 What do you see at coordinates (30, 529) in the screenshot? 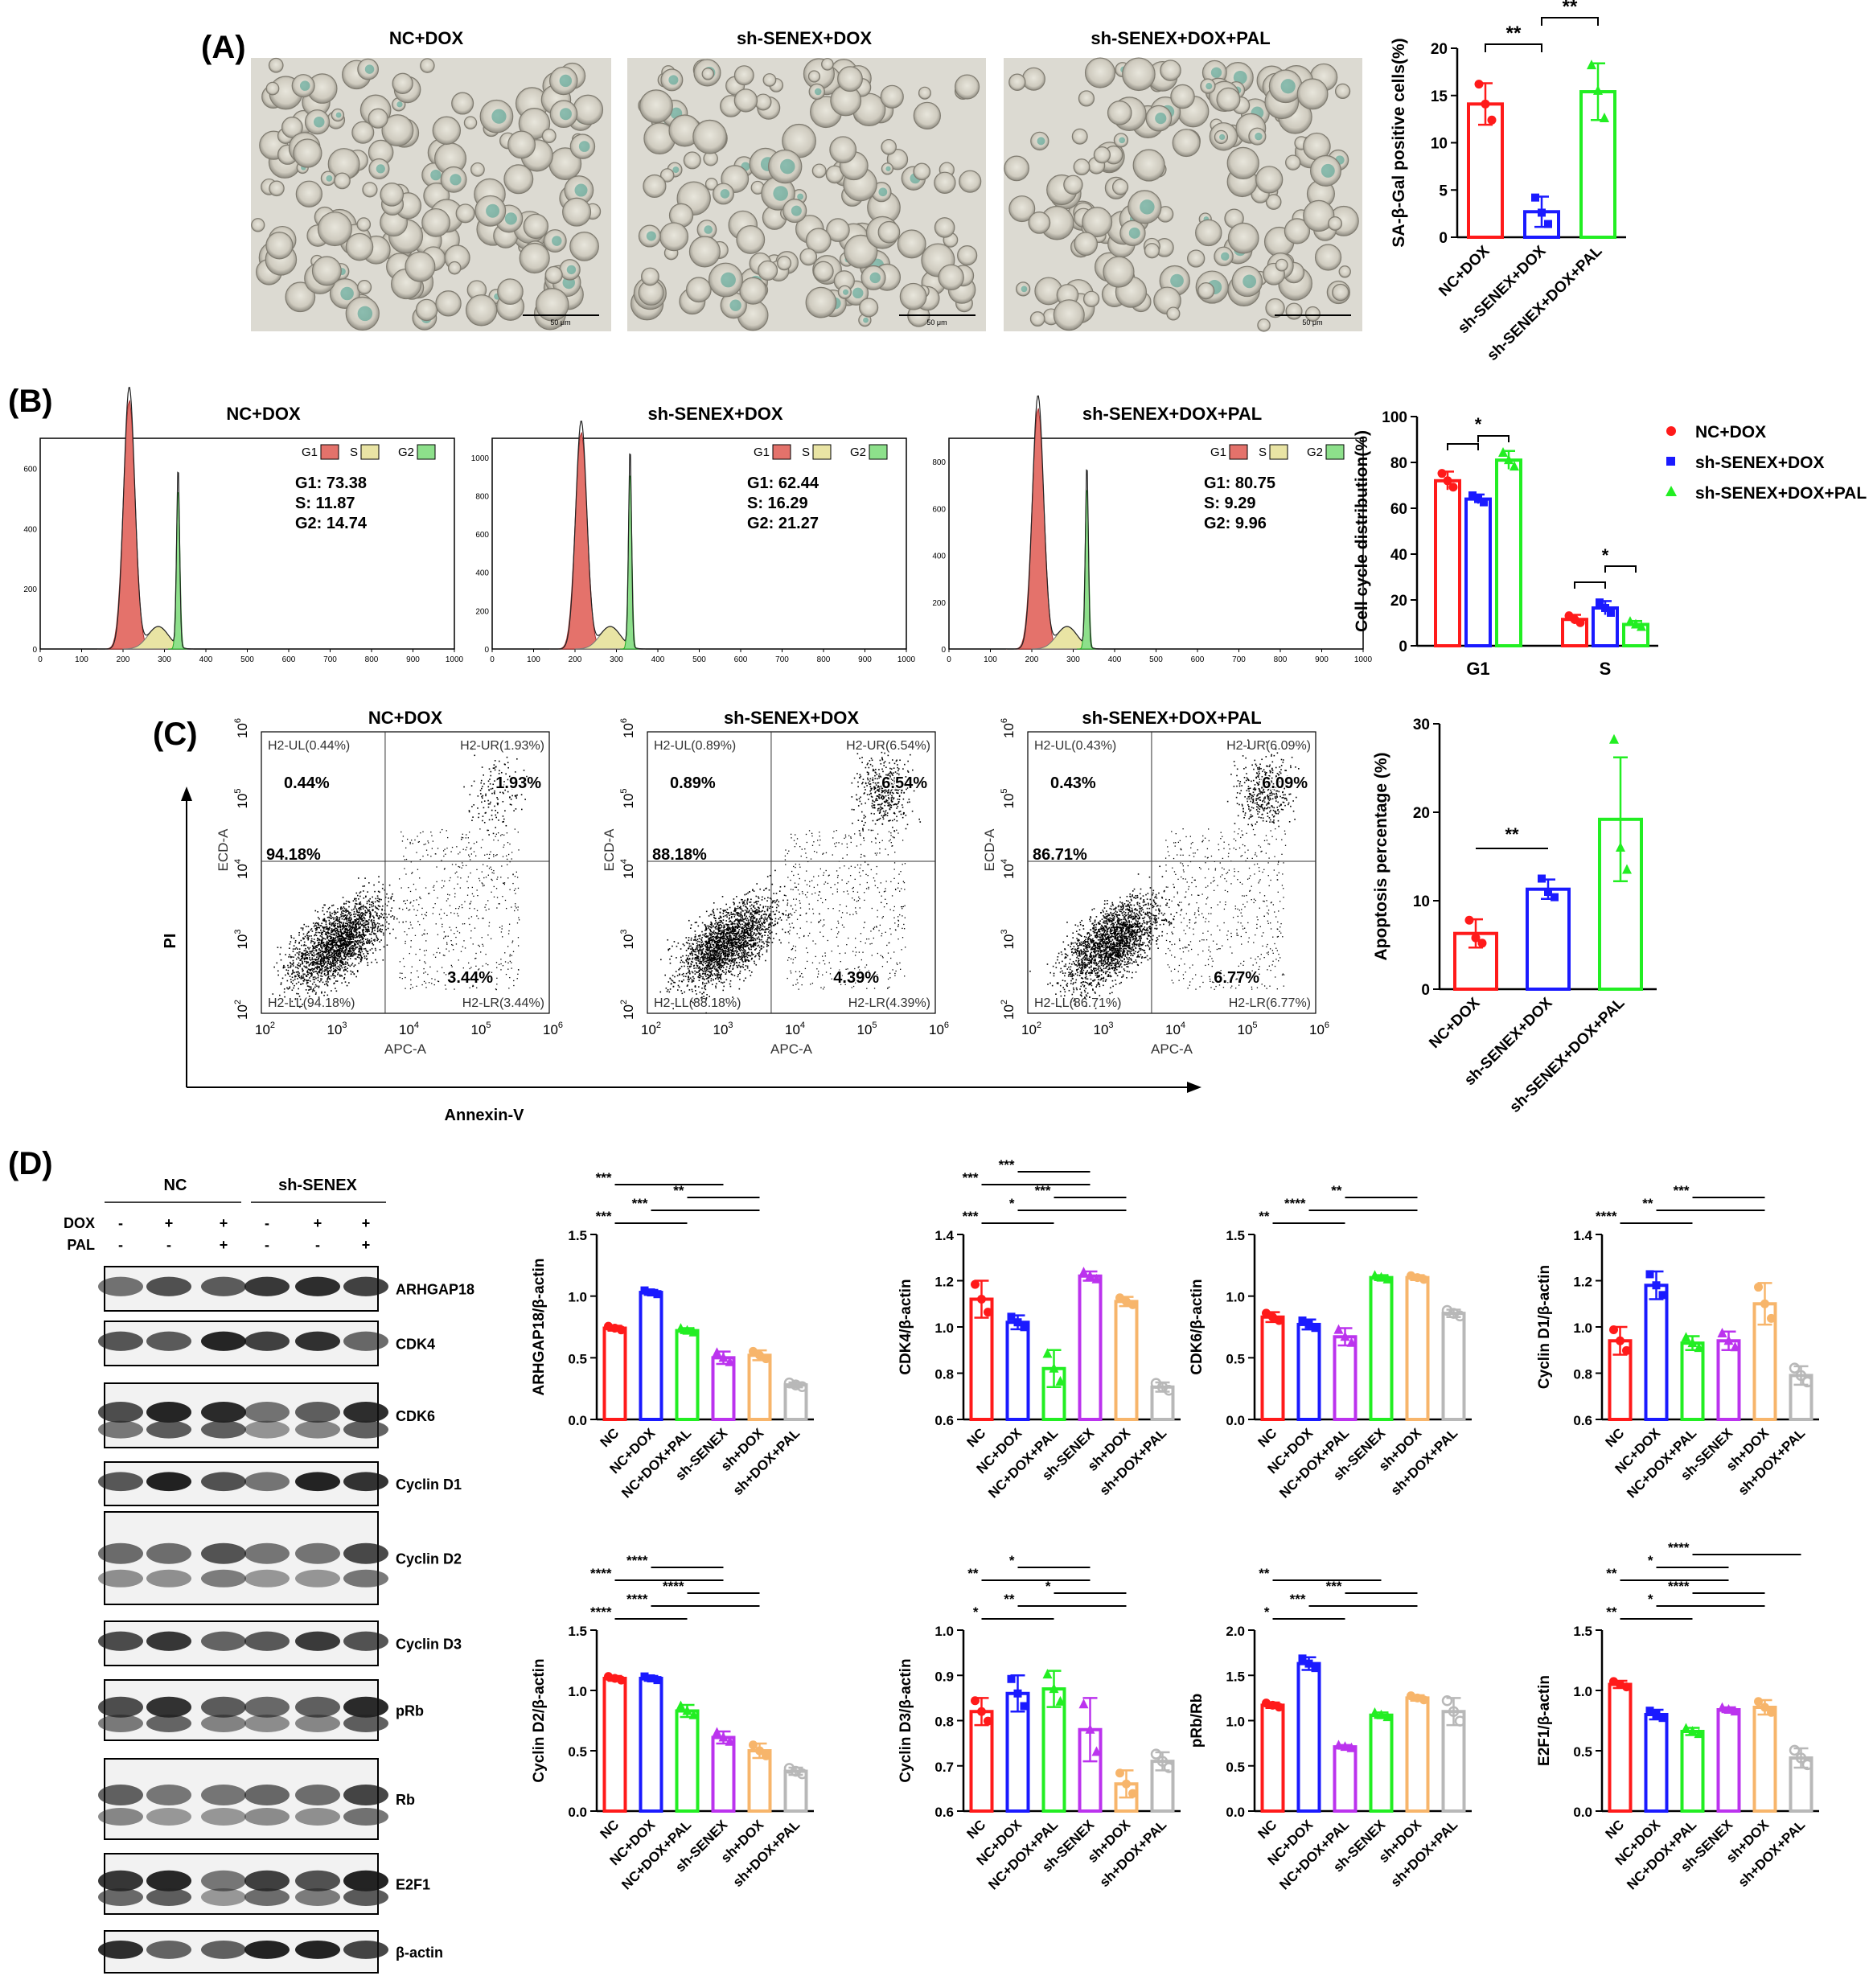
I see `histogram-y-tick: 400` at bounding box center [30, 529].